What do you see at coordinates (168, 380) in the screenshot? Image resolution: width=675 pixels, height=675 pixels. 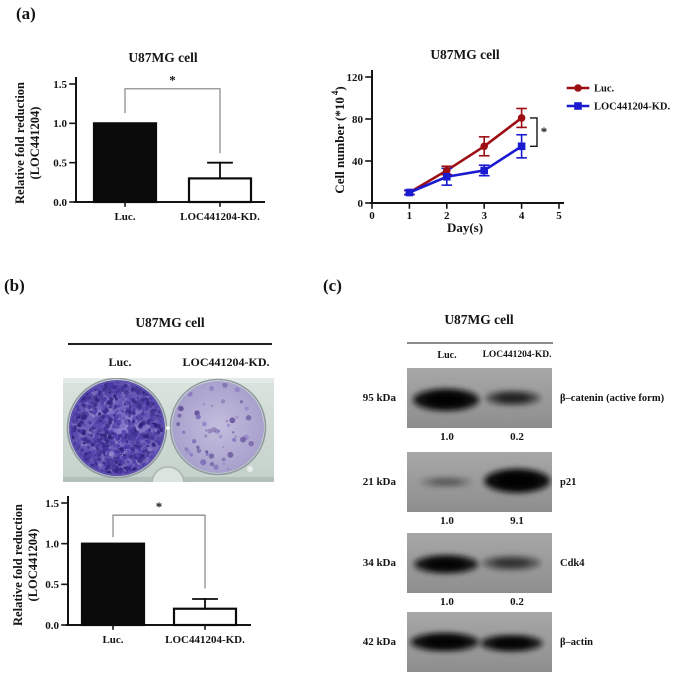 I see `plate-edge-highlight` at bounding box center [168, 380].